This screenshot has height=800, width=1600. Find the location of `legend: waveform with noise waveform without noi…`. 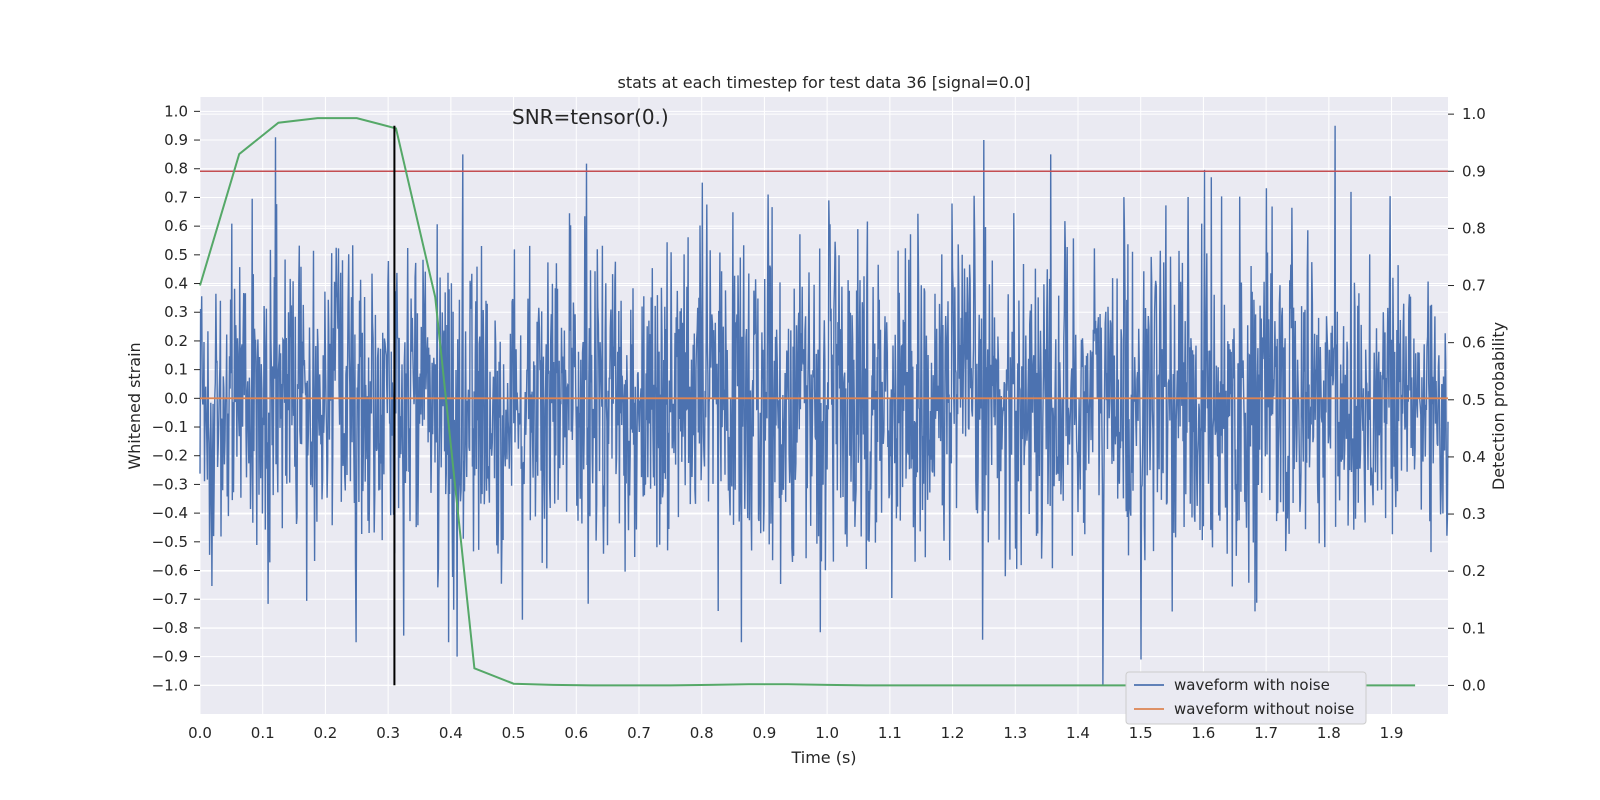

legend: waveform with noise waveform without noi… is located at coordinates (1246, 698).